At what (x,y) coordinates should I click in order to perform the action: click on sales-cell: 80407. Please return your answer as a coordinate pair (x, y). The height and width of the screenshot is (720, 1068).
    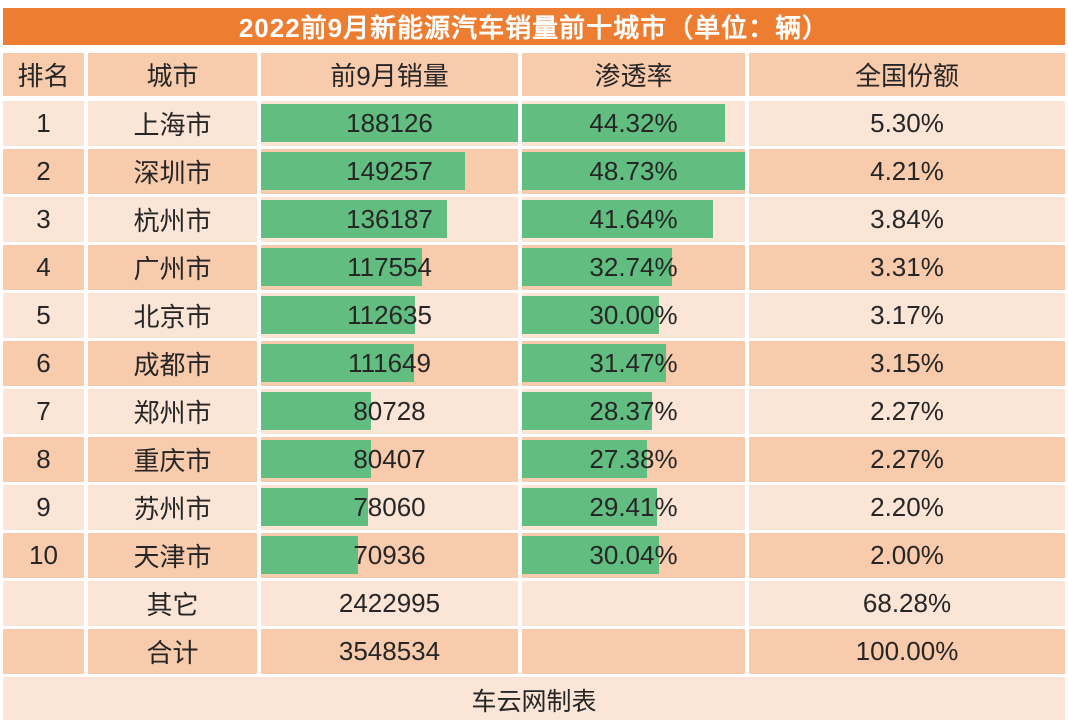
    Looking at the image, I should click on (389, 459).